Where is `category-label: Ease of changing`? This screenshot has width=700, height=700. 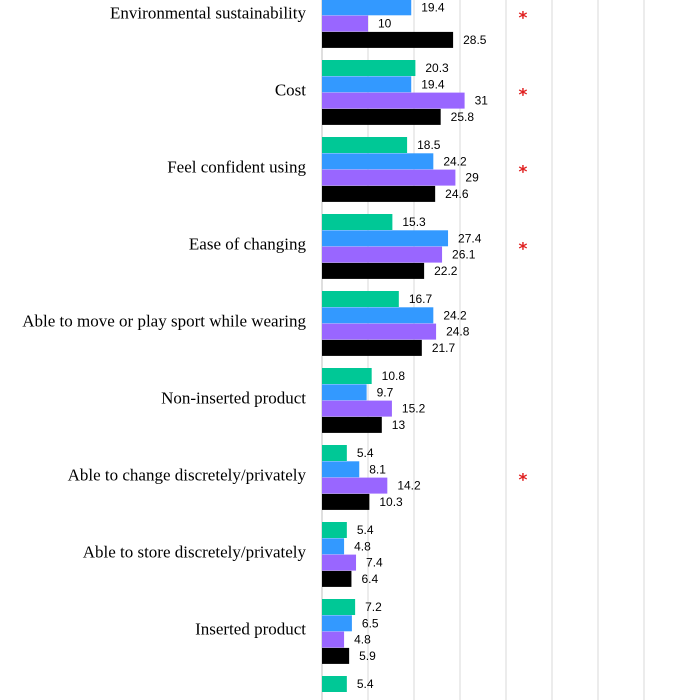 category-label: Ease of changing is located at coordinates (248, 244).